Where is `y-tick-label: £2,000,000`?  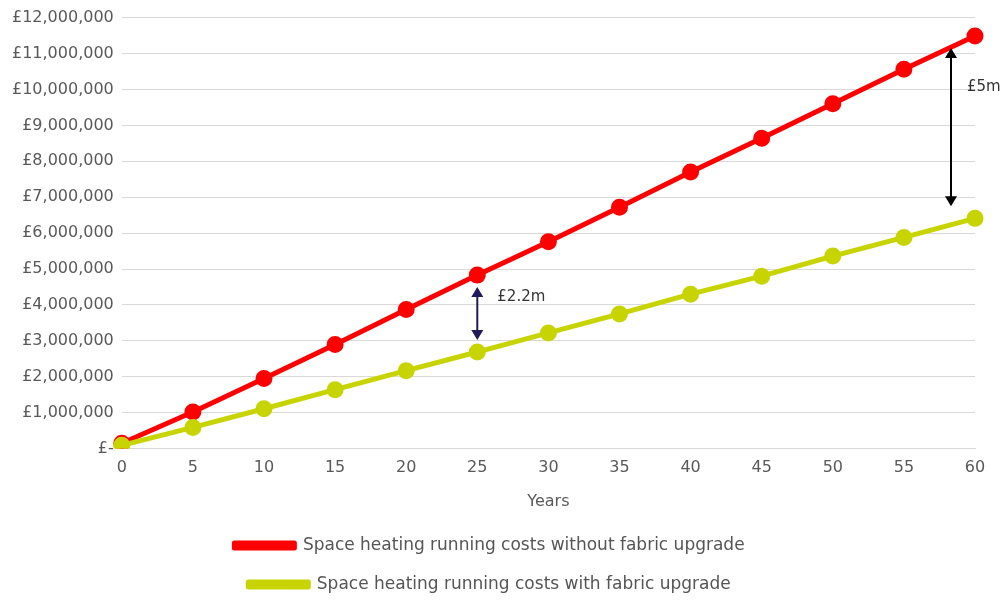 y-tick-label: £2,000,000 is located at coordinates (68, 375).